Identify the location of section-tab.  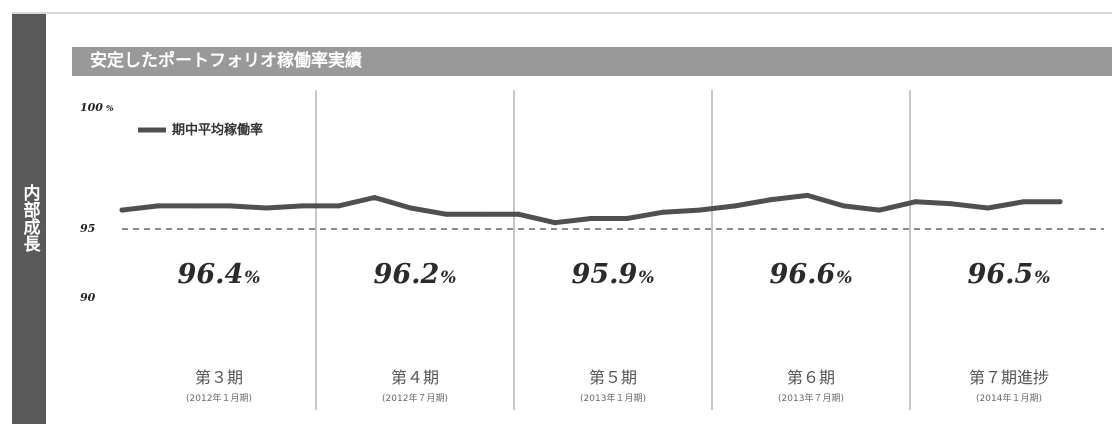
(29, 219).